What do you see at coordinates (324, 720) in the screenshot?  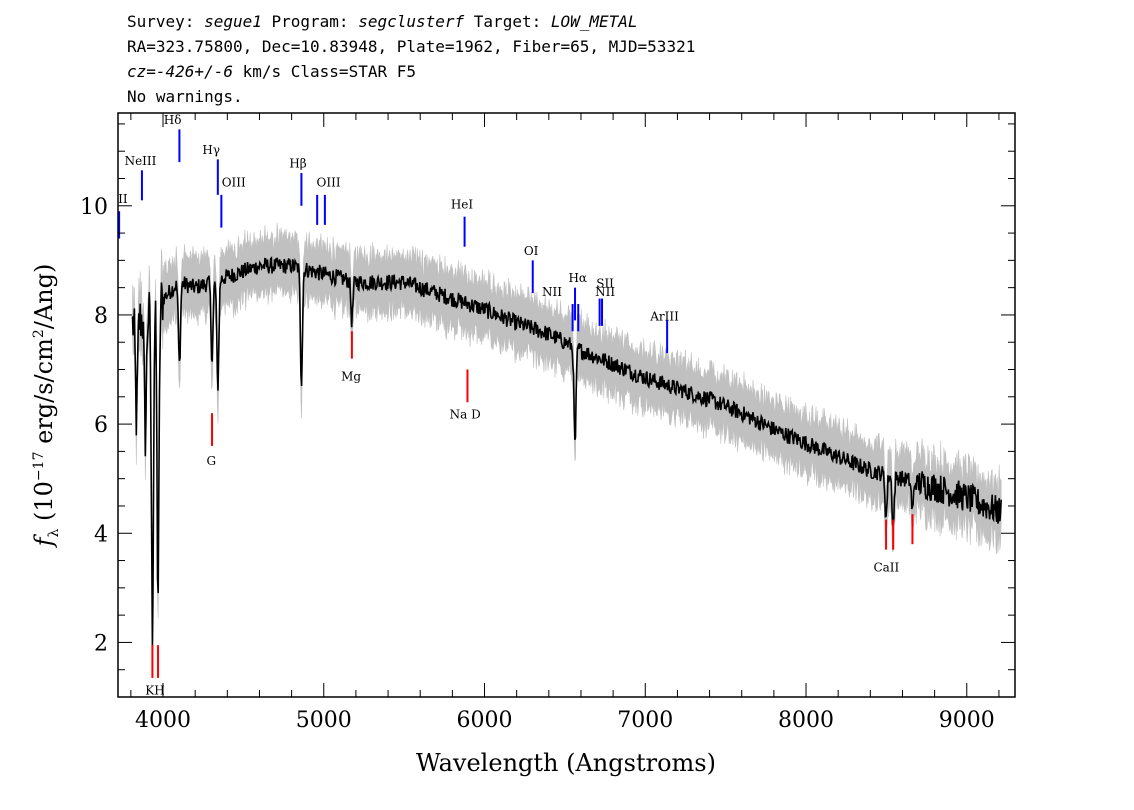 I see `x-tick-label: 5000` at bounding box center [324, 720].